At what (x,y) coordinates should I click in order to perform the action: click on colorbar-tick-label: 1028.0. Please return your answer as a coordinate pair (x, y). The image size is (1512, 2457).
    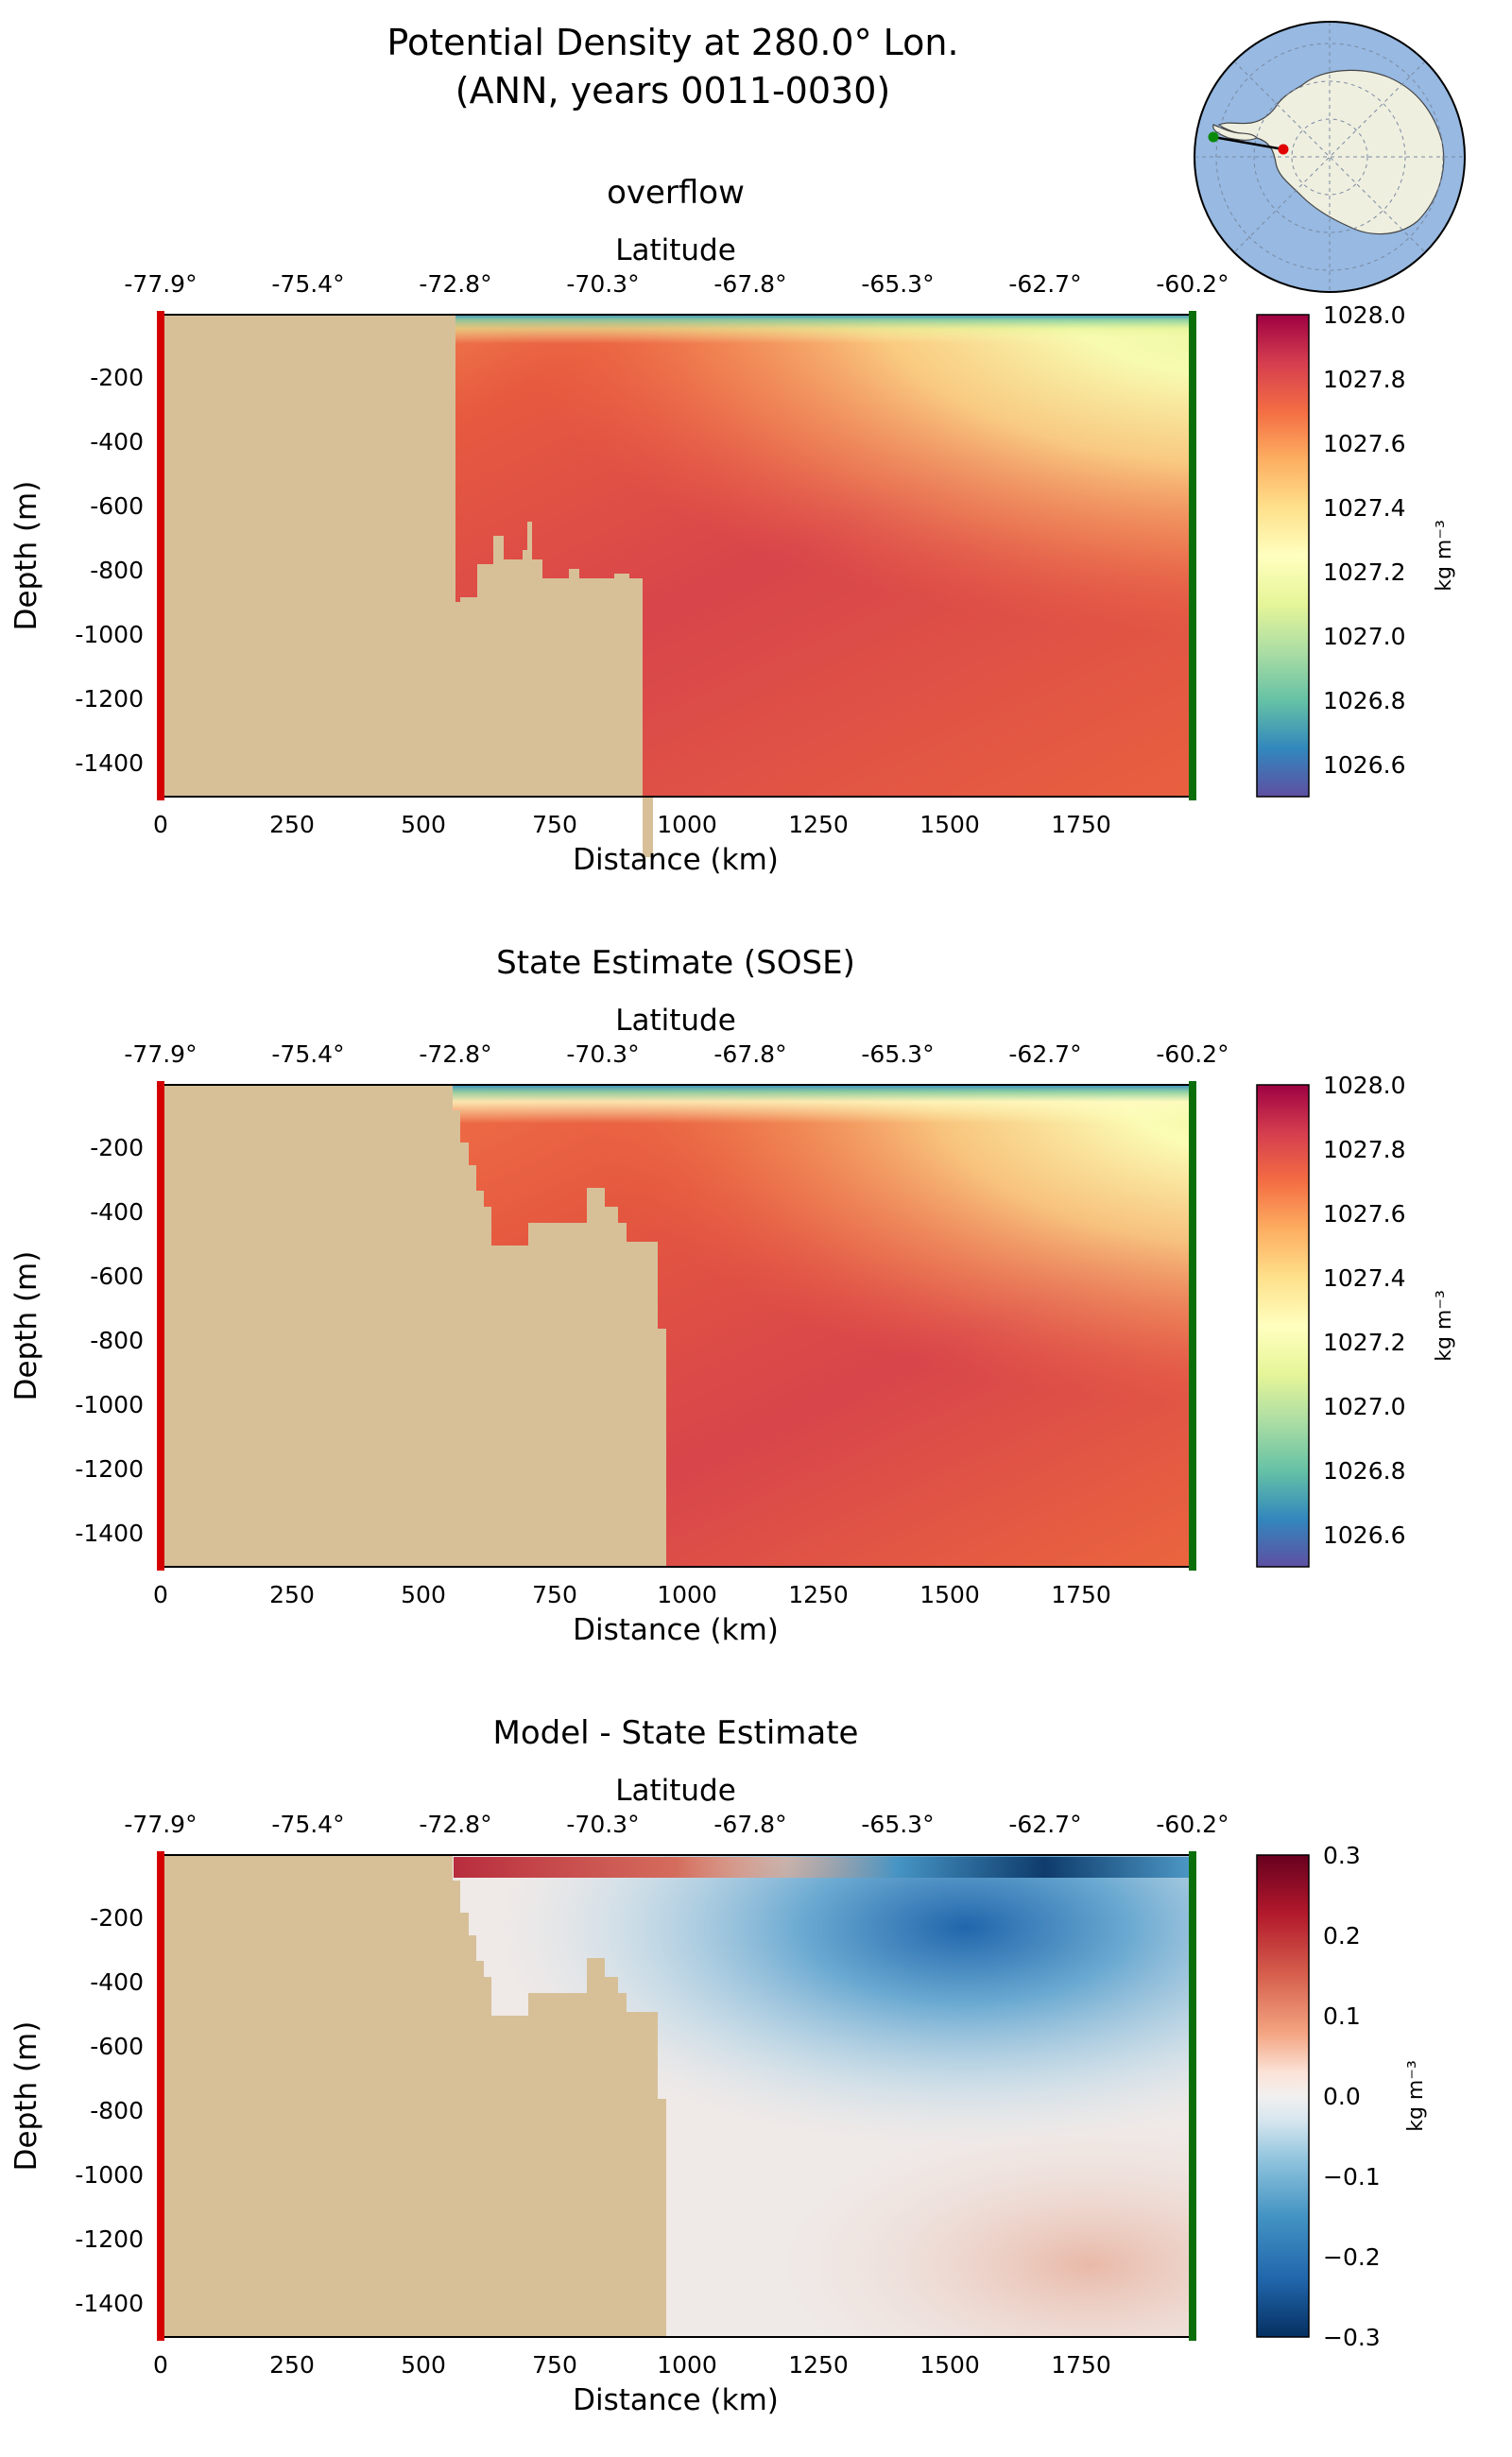
    Looking at the image, I should click on (1364, 315).